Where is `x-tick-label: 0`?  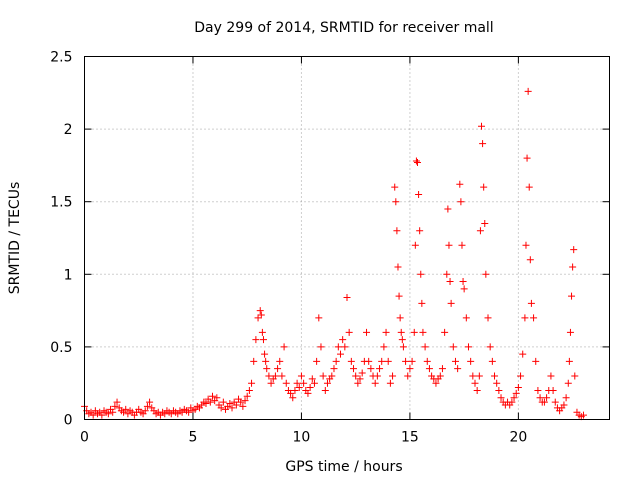 x-tick-label: 0 is located at coordinates (84, 438).